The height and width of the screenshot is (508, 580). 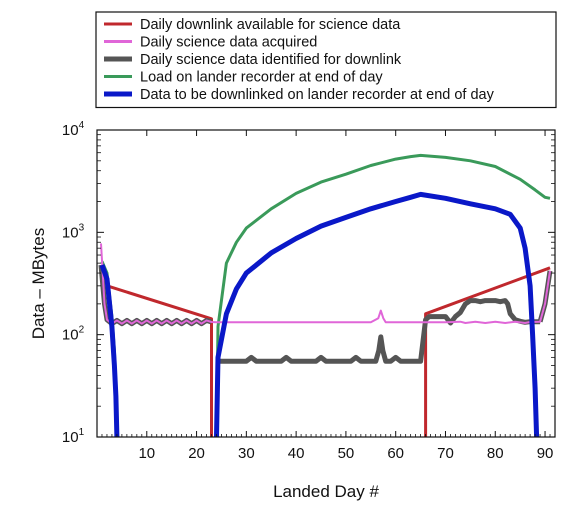 I want to click on y-tick-label-1000: 10³, so click(x=73, y=231).